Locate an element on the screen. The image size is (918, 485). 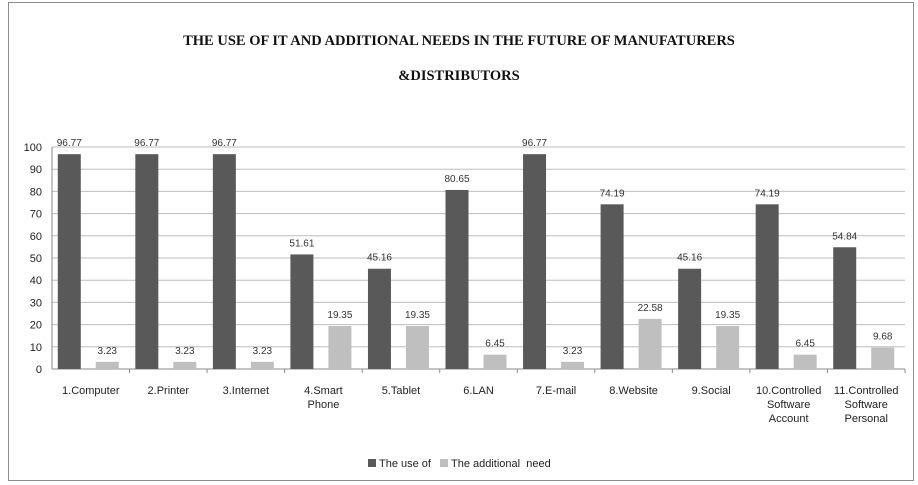
data-label: 22.58 is located at coordinates (650, 308).